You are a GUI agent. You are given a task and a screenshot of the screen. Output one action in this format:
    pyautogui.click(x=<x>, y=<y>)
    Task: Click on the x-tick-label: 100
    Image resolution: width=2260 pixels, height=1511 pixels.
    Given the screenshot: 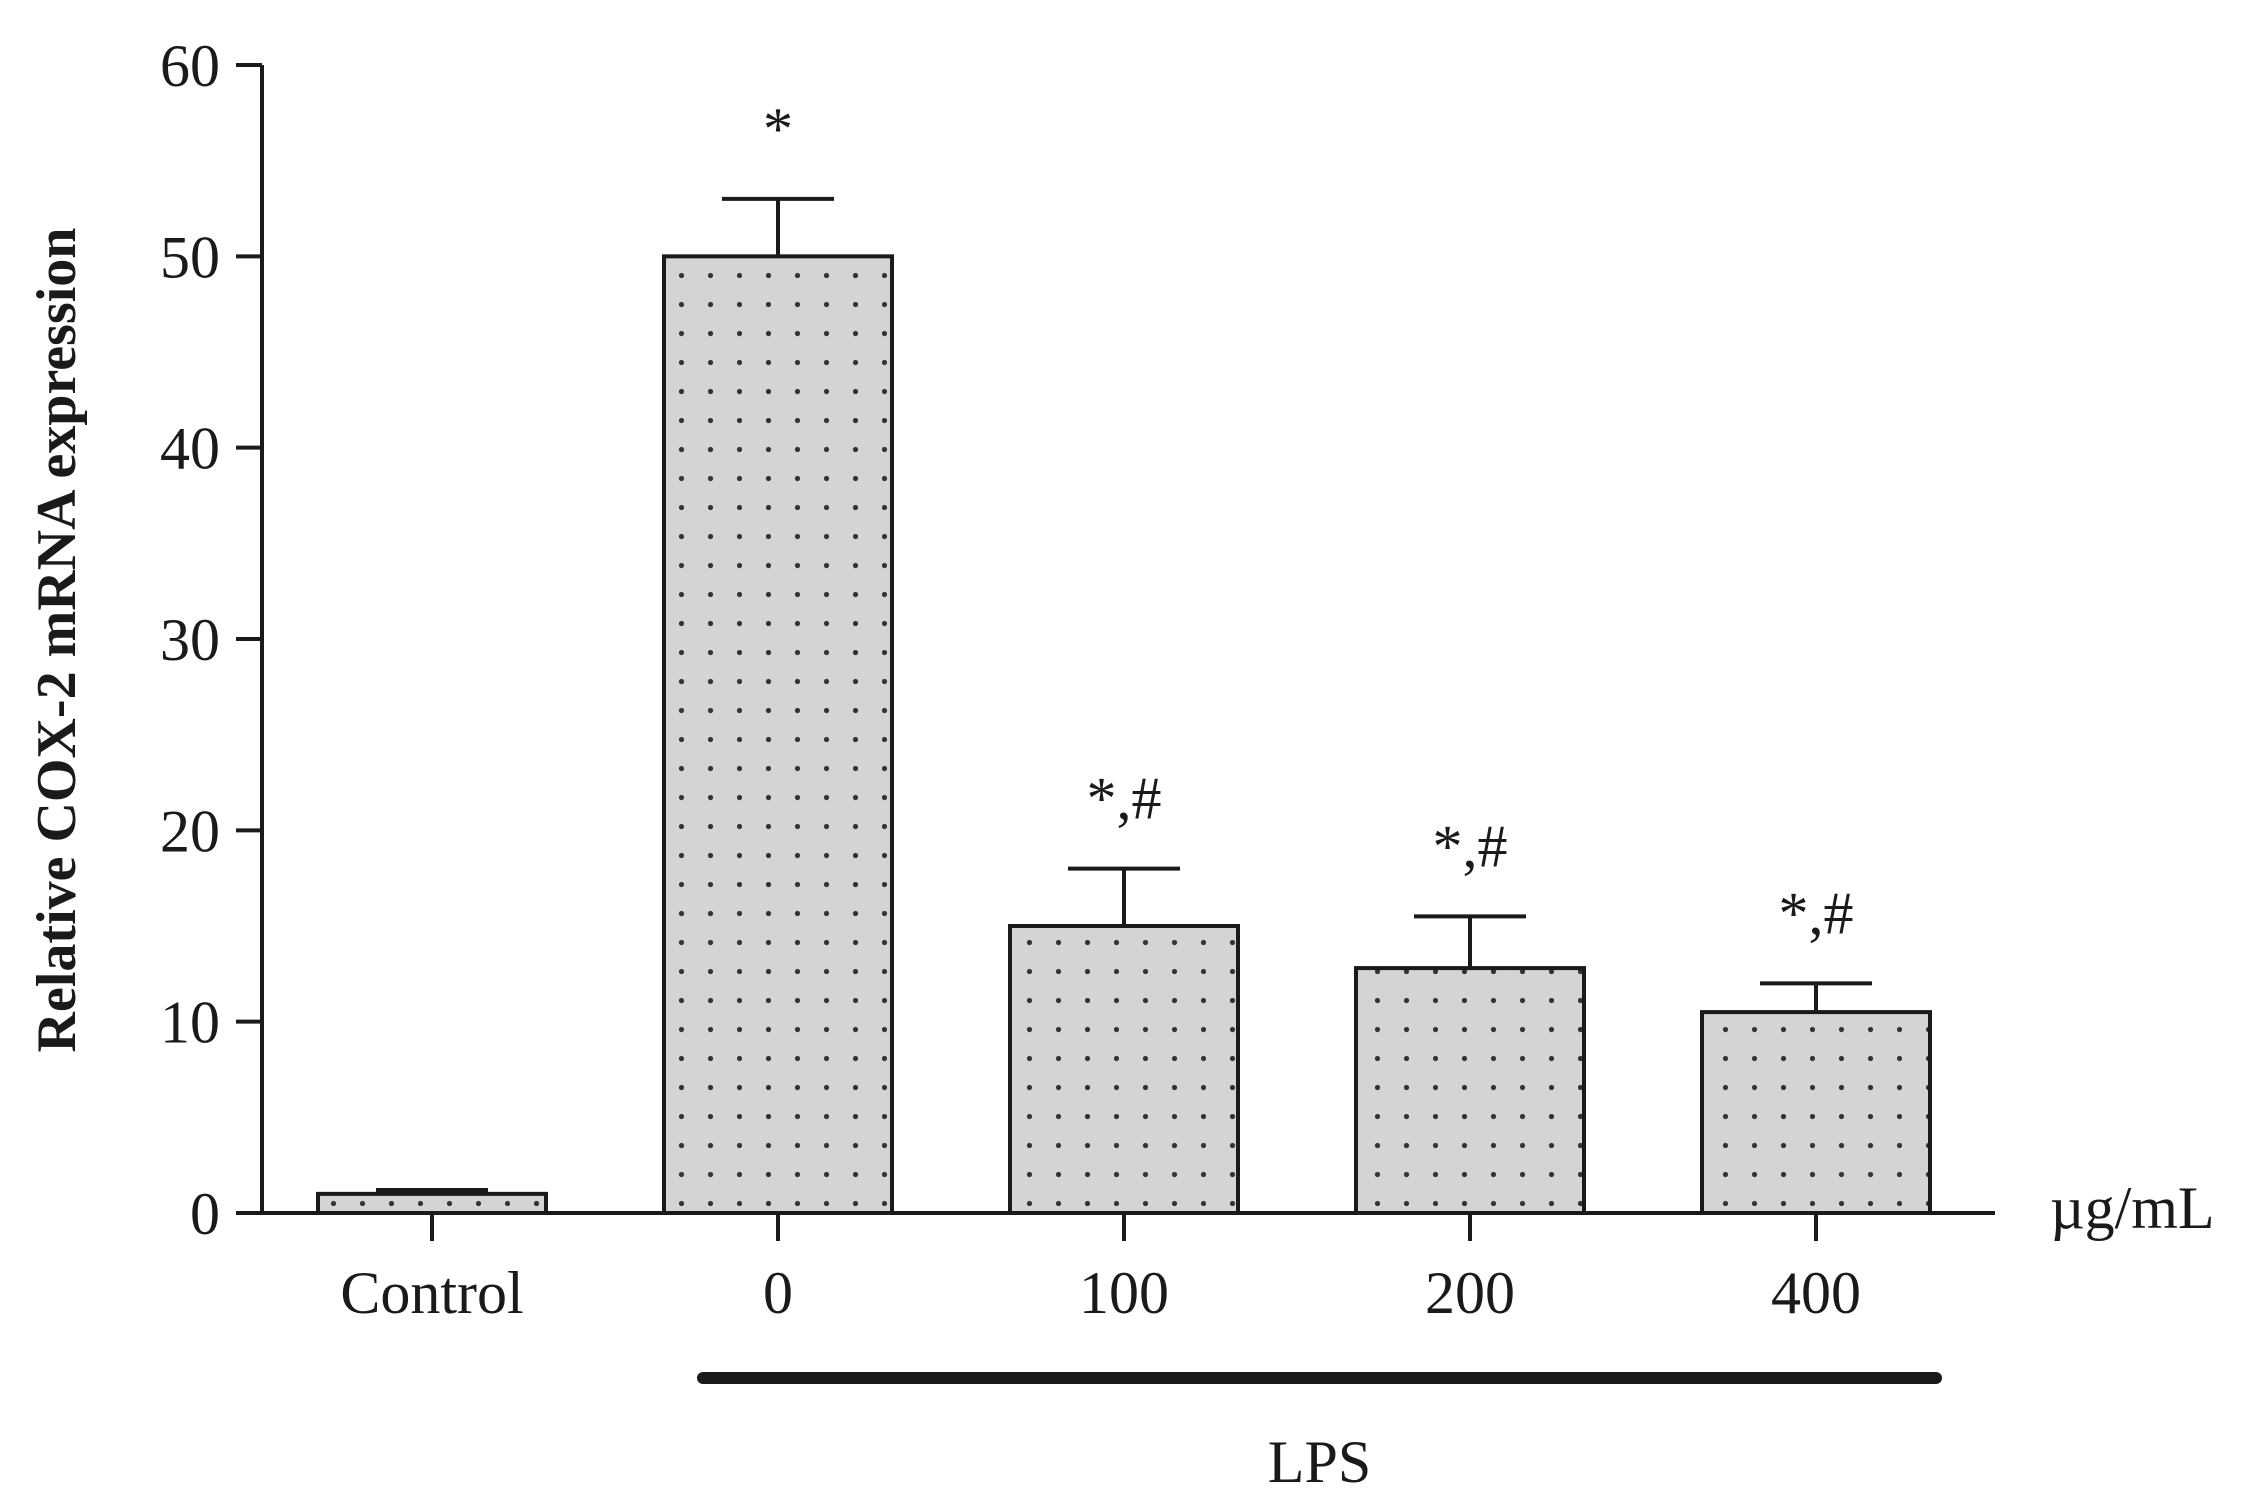 What is the action you would take?
    pyautogui.click(x=1124, y=1293)
    